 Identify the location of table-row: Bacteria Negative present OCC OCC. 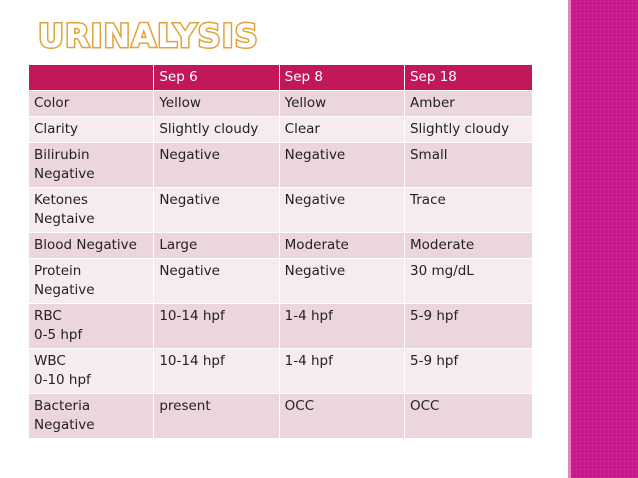
(279, 416).